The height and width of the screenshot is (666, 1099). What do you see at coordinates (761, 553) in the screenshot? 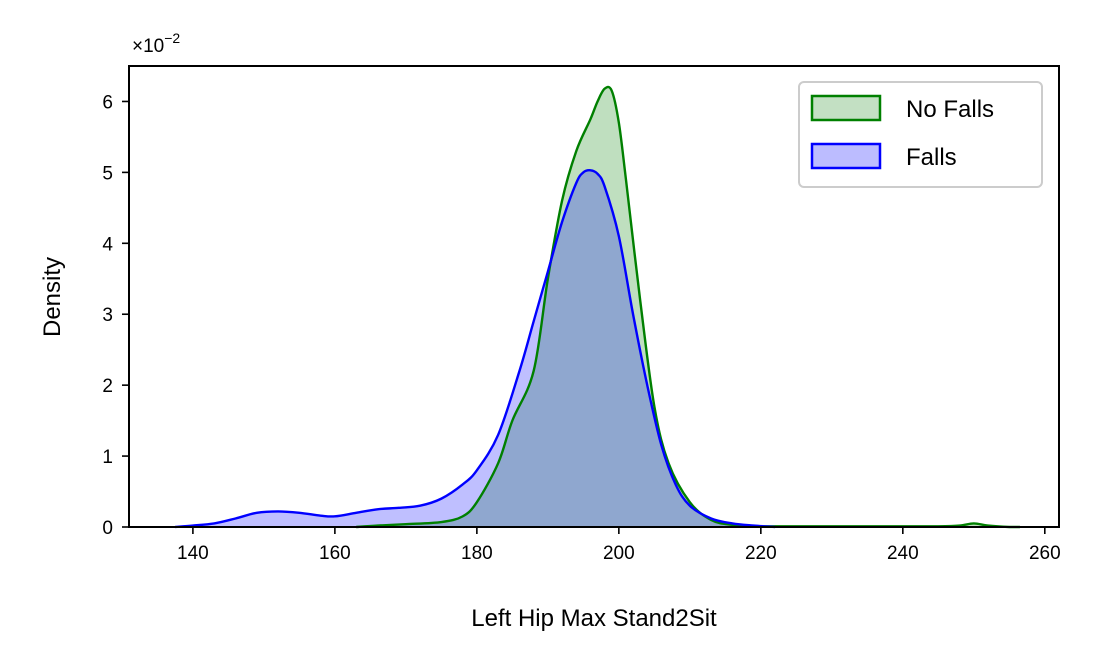
I see `x-tick-label: 220` at bounding box center [761, 553].